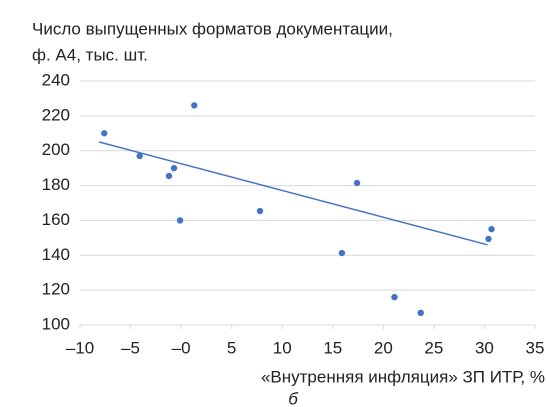  What do you see at coordinates (80, 347) in the screenshot?
I see `x-tick-label: –10` at bounding box center [80, 347].